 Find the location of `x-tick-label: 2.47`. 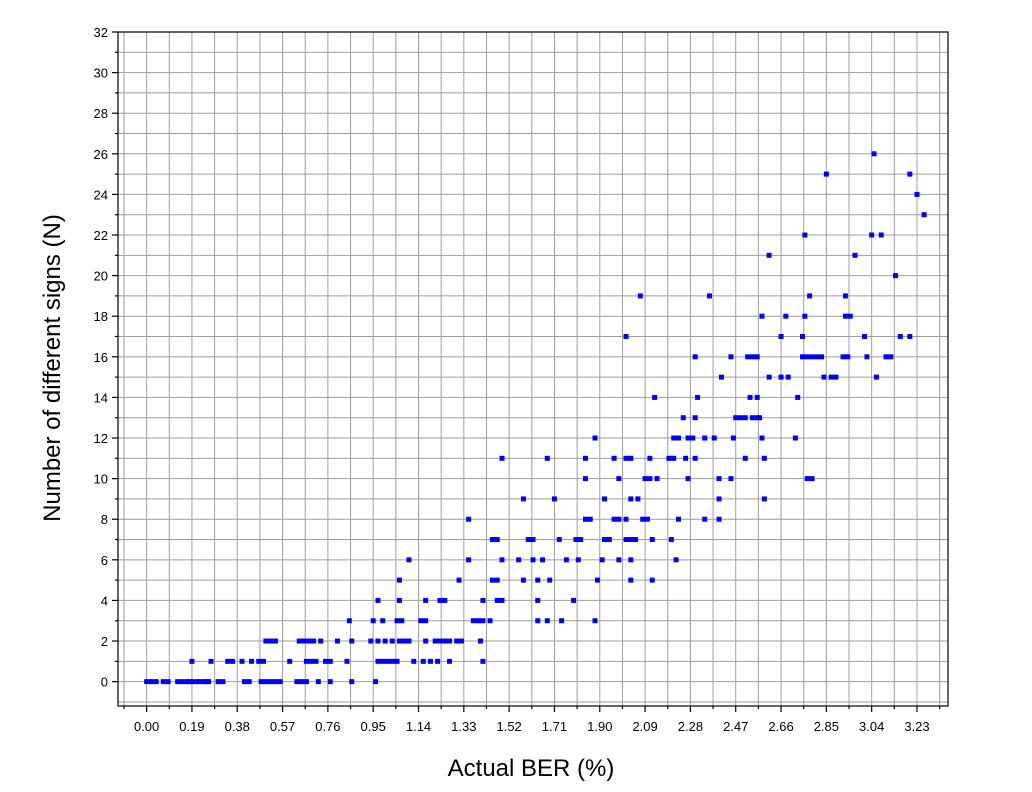

x-tick-label: 2.47 is located at coordinates (735, 726).